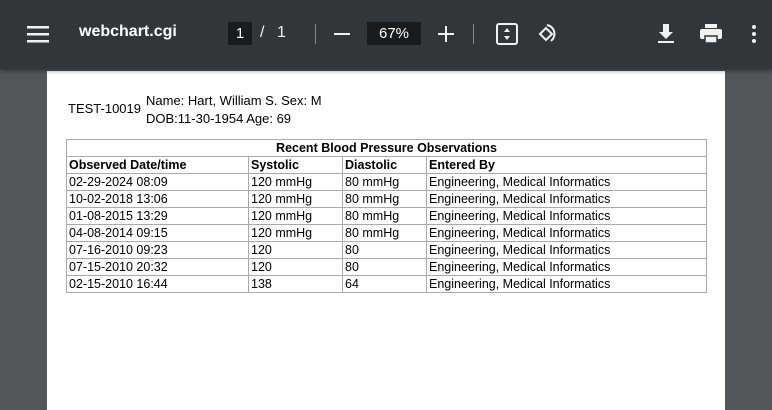 Image resolution: width=772 pixels, height=410 pixels. What do you see at coordinates (394, 33) in the screenshot?
I see `zoom-level-input: 67%` at bounding box center [394, 33].